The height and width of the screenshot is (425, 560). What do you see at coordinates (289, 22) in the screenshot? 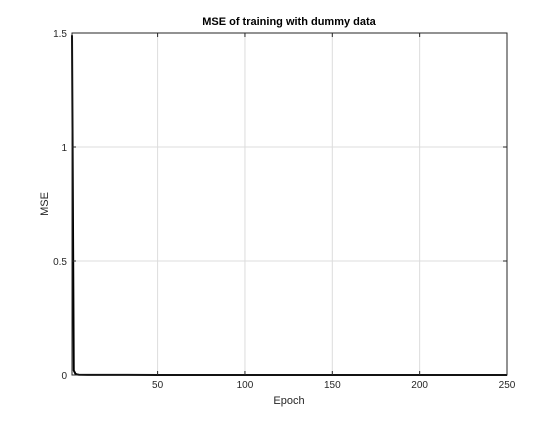
I see `chart-title: MSE of training with dummy data` at bounding box center [289, 22].